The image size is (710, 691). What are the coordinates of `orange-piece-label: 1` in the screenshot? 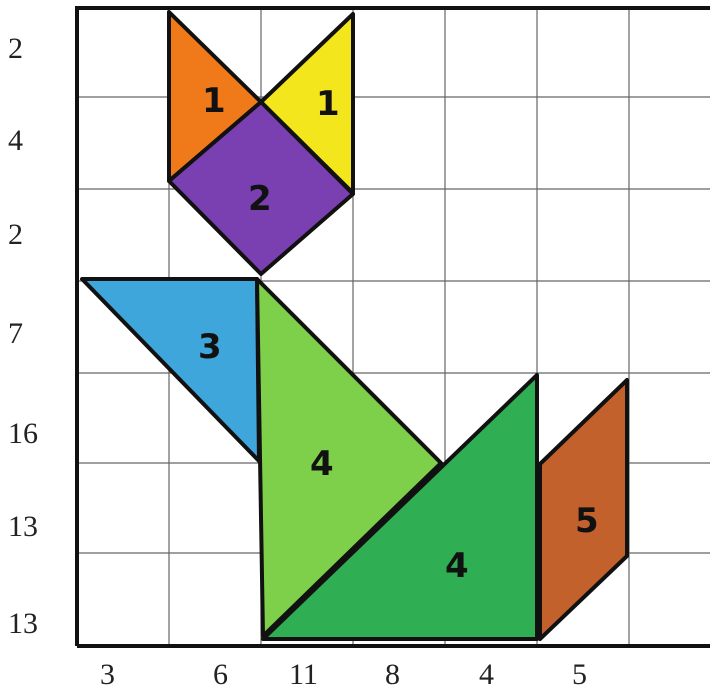 It's located at (214, 101).